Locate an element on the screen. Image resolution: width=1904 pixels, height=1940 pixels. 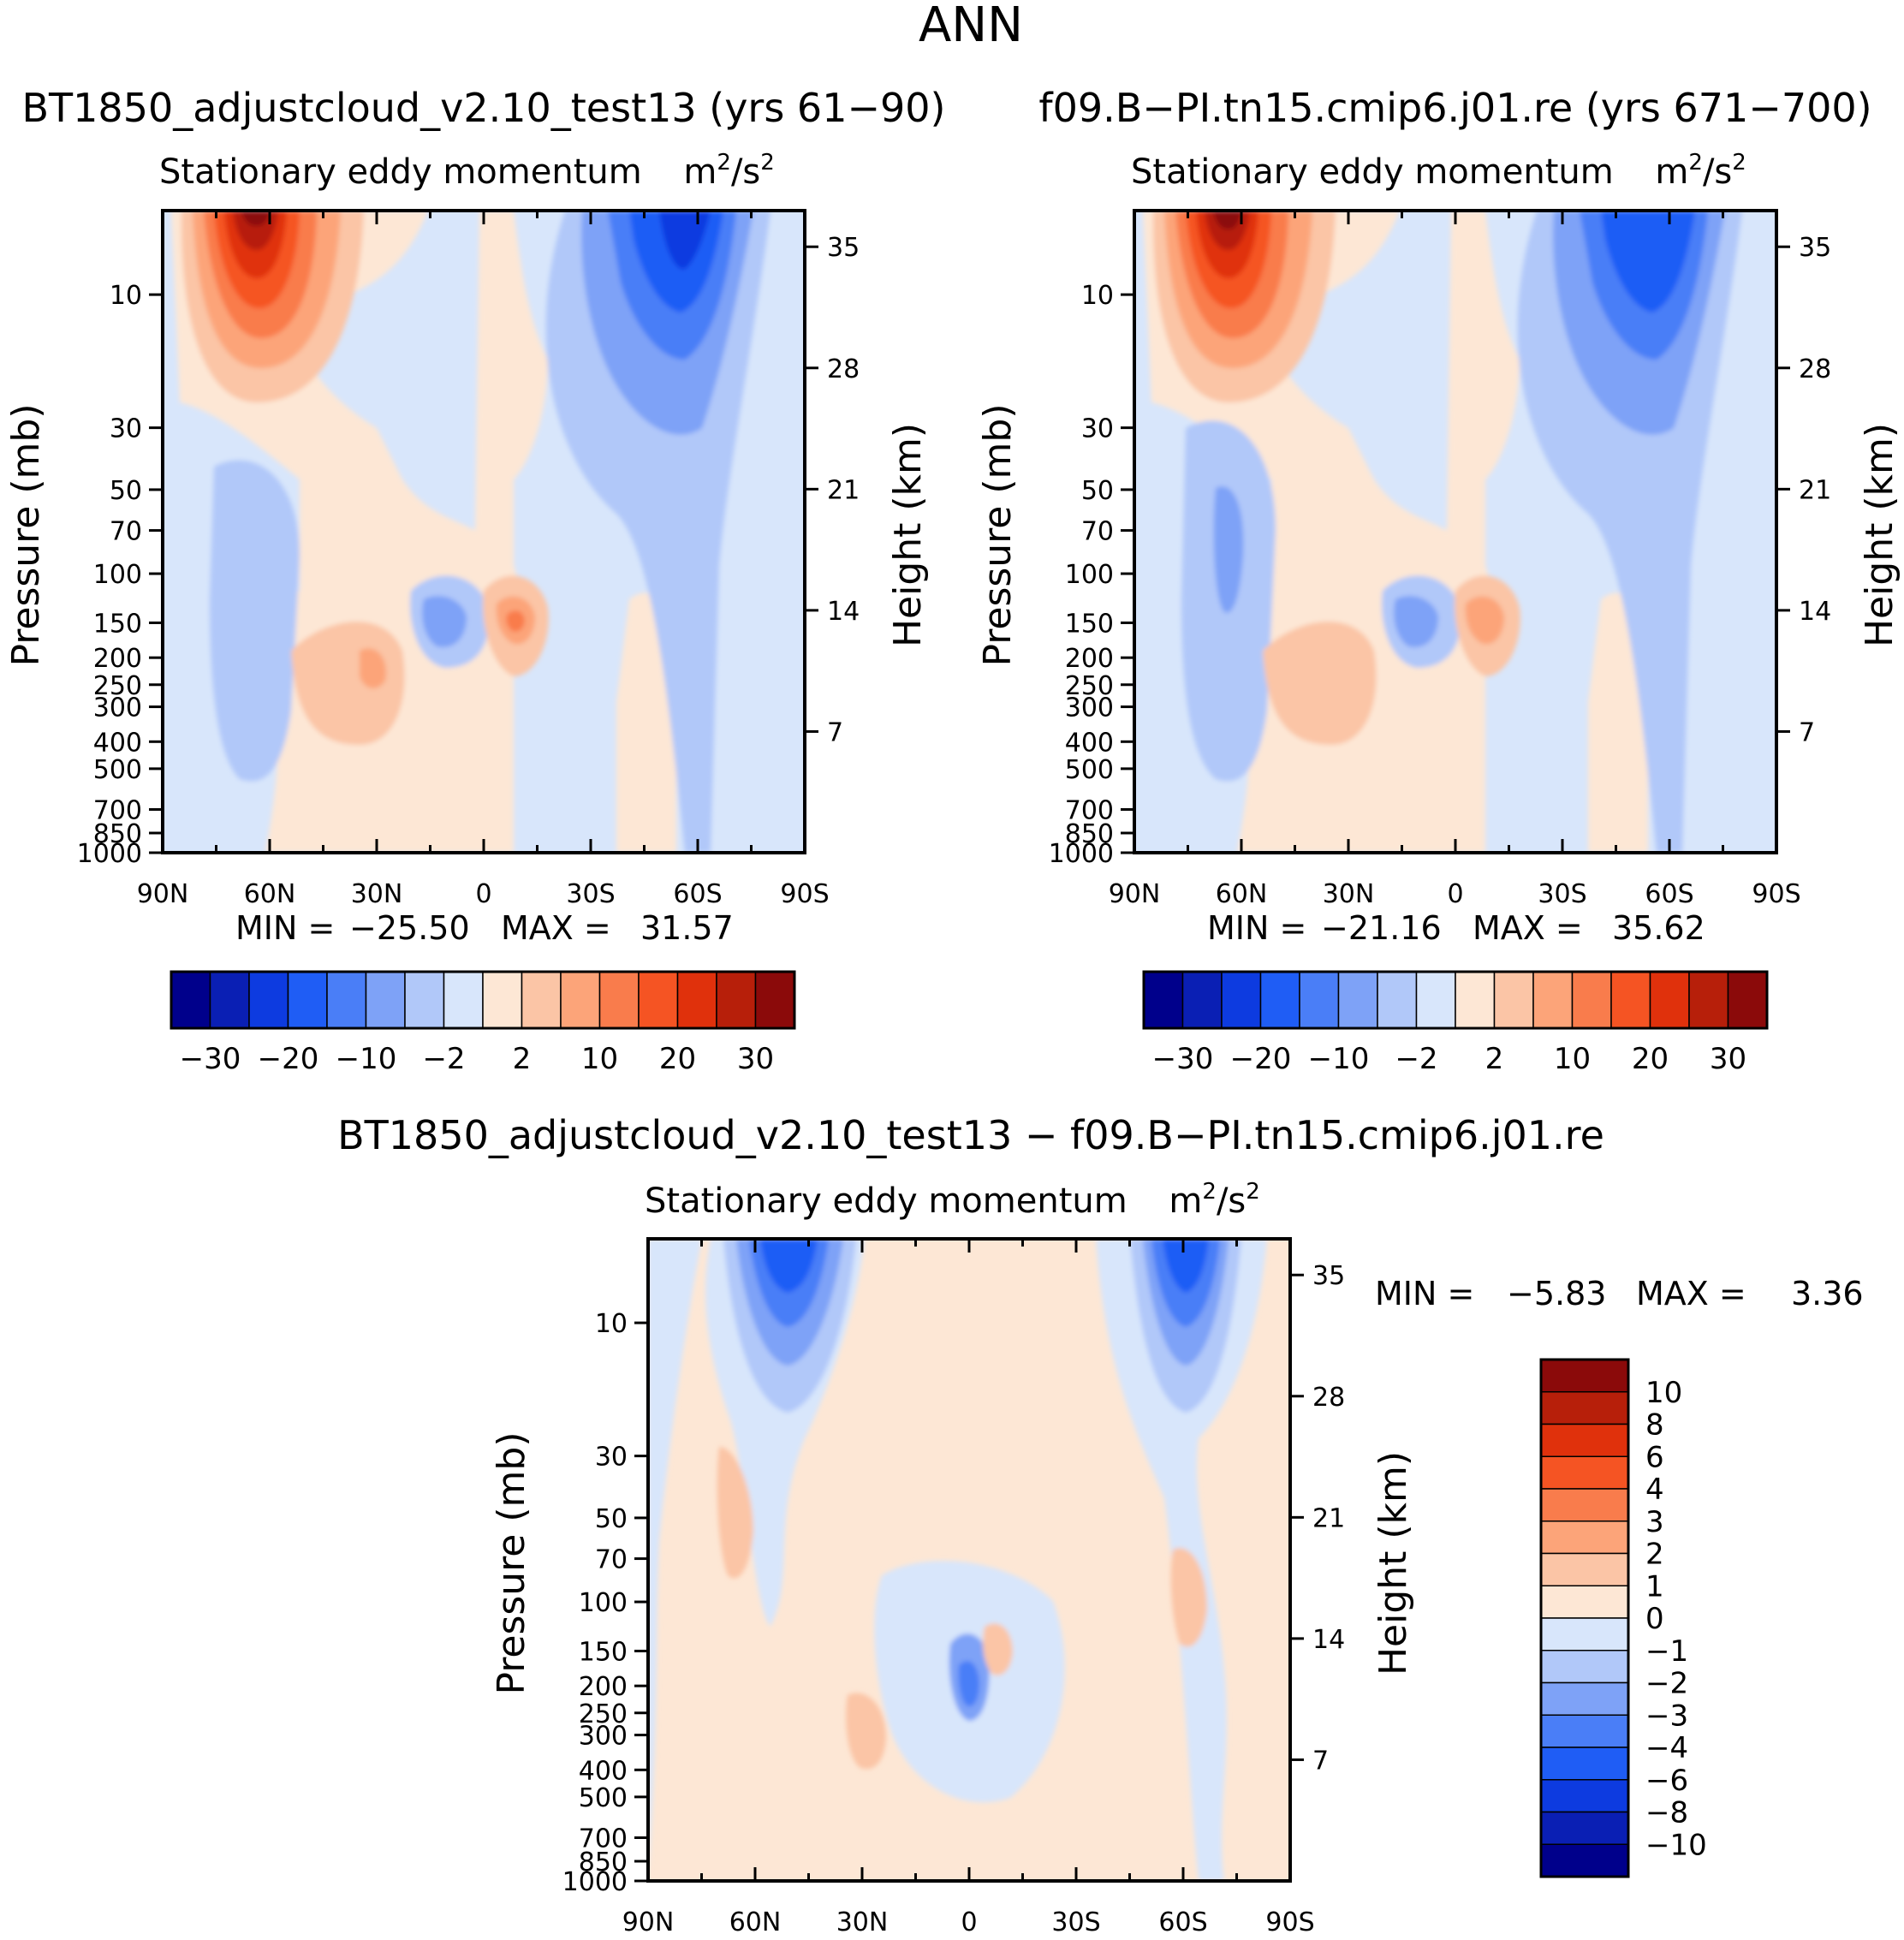
x-tick-label: 0 is located at coordinates (1455, 894).